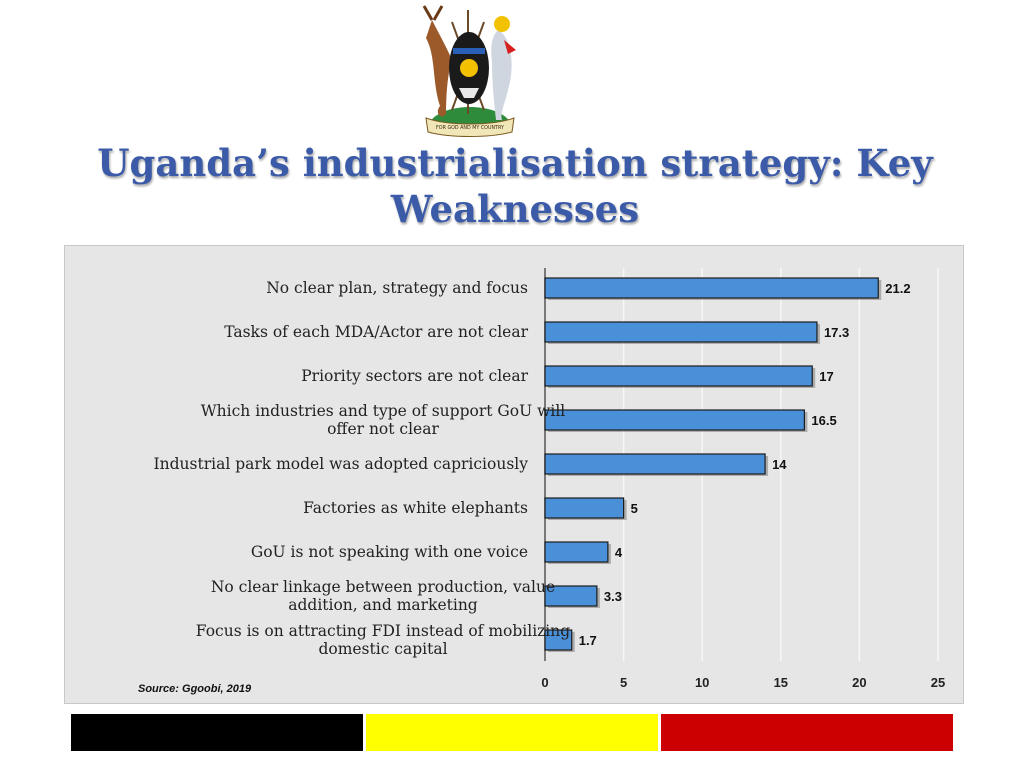 The height and width of the screenshot is (768, 1024). Describe the element at coordinates (634, 508) in the screenshot. I see `data-label: 5` at that location.